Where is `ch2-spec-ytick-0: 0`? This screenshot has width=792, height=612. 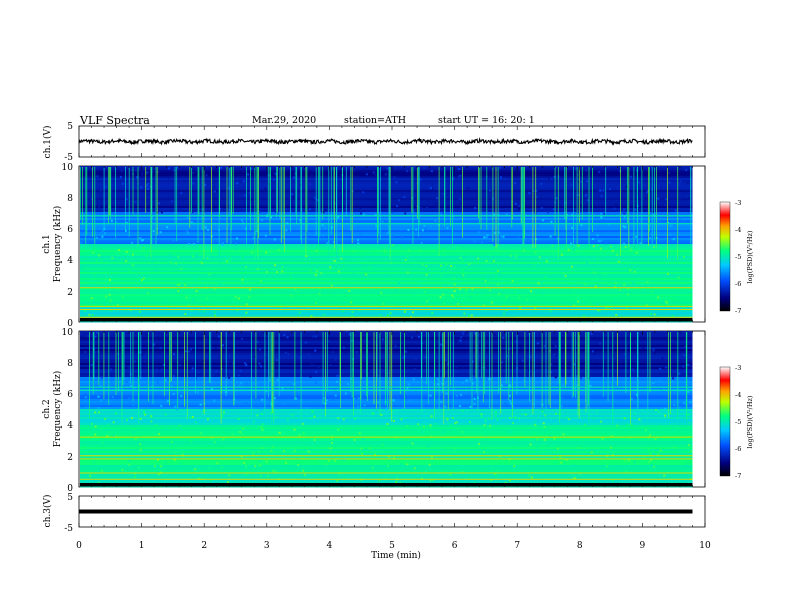 ch2-spec-ytick-0: 0 is located at coordinates (70, 489).